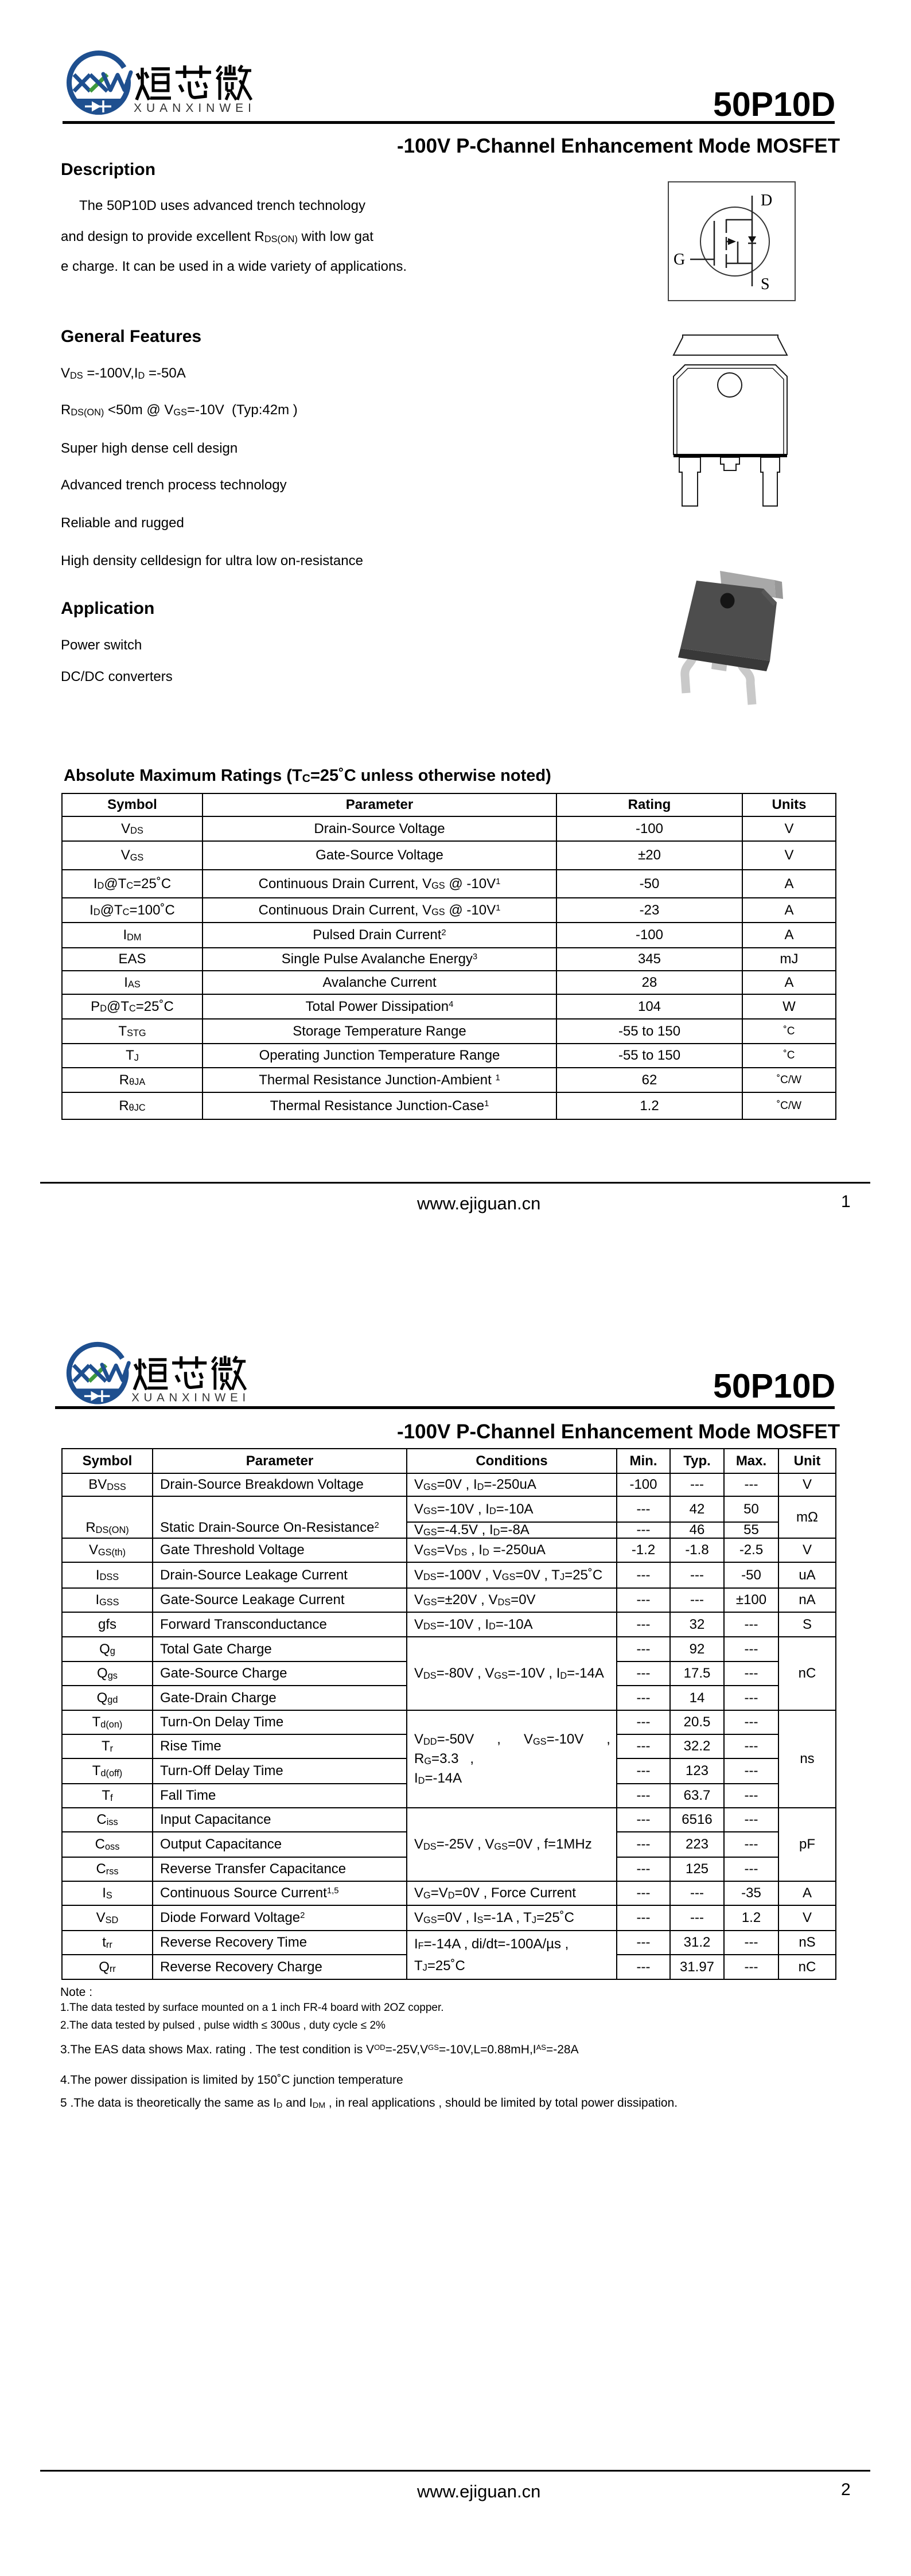 The height and width of the screenshot is (2576, 911). What do you see at coordinates (767, 200) in the screenshot?
I see `svg-text: D` at bounding box center [767, 200].